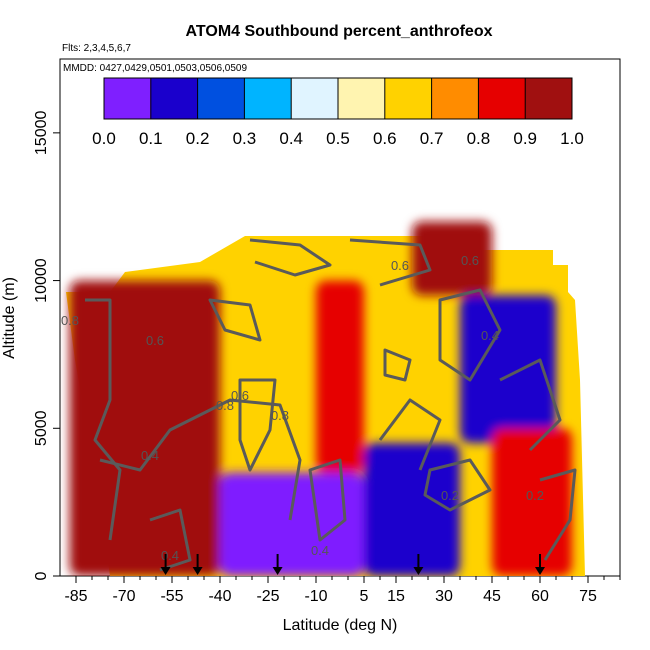 This screenshot has width=650, height=650. What do you see at coordinates (291, 138) in the screenshot?
I see `colorbar-tick-label: 0.4` at bounding box center [291, 138].